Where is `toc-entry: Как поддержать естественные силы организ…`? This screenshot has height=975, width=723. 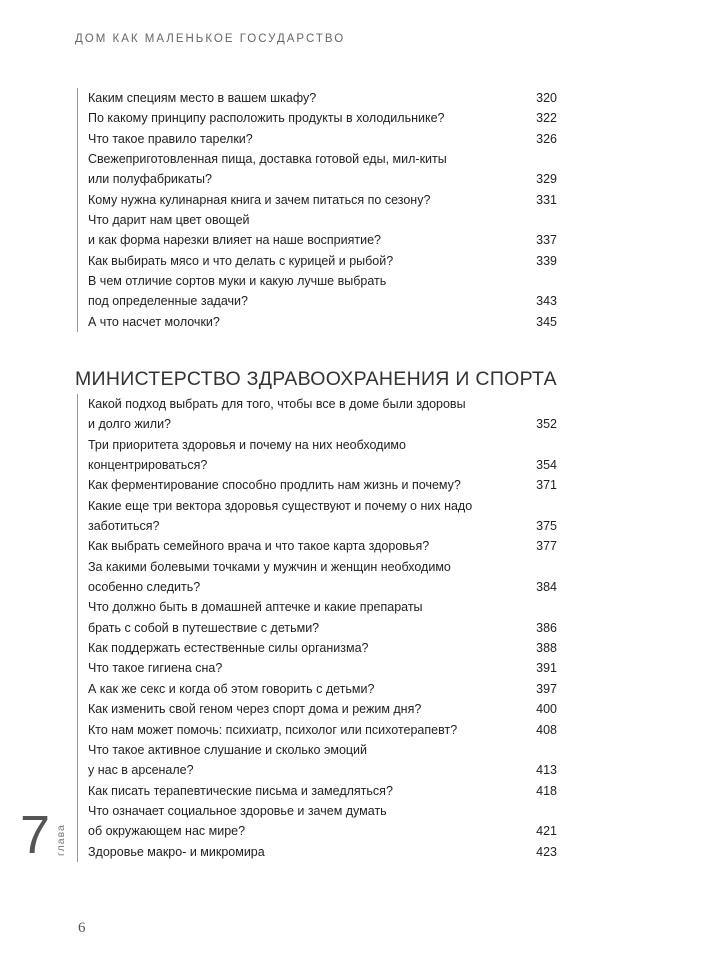
toc-entry: Как поддержать естественные силы организ… is located at coordinates (322, 648).